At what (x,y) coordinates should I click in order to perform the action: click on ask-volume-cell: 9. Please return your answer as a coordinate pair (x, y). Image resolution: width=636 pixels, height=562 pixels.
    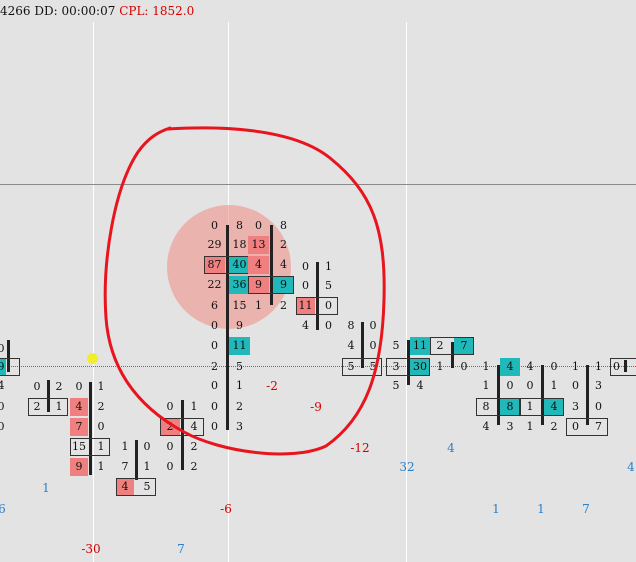
    Looking at the image, I should click on (239, 325).